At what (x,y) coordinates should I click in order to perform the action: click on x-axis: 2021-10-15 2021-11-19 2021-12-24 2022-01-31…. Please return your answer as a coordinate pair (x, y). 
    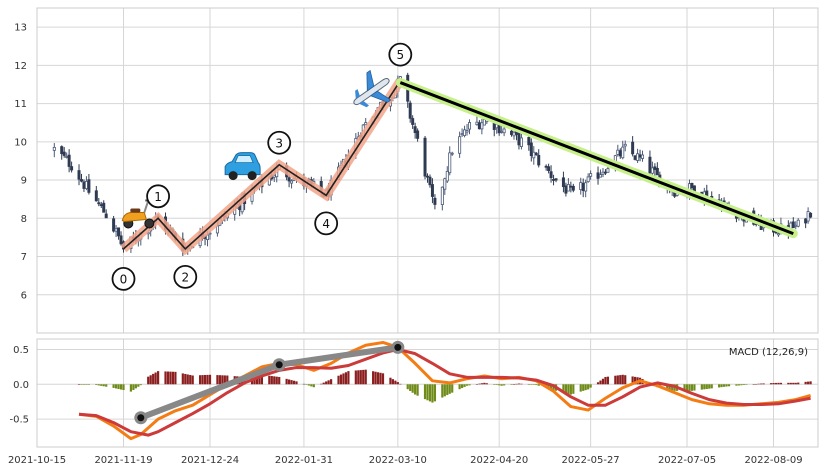
    Looking at the image, I should click on (405, 460).